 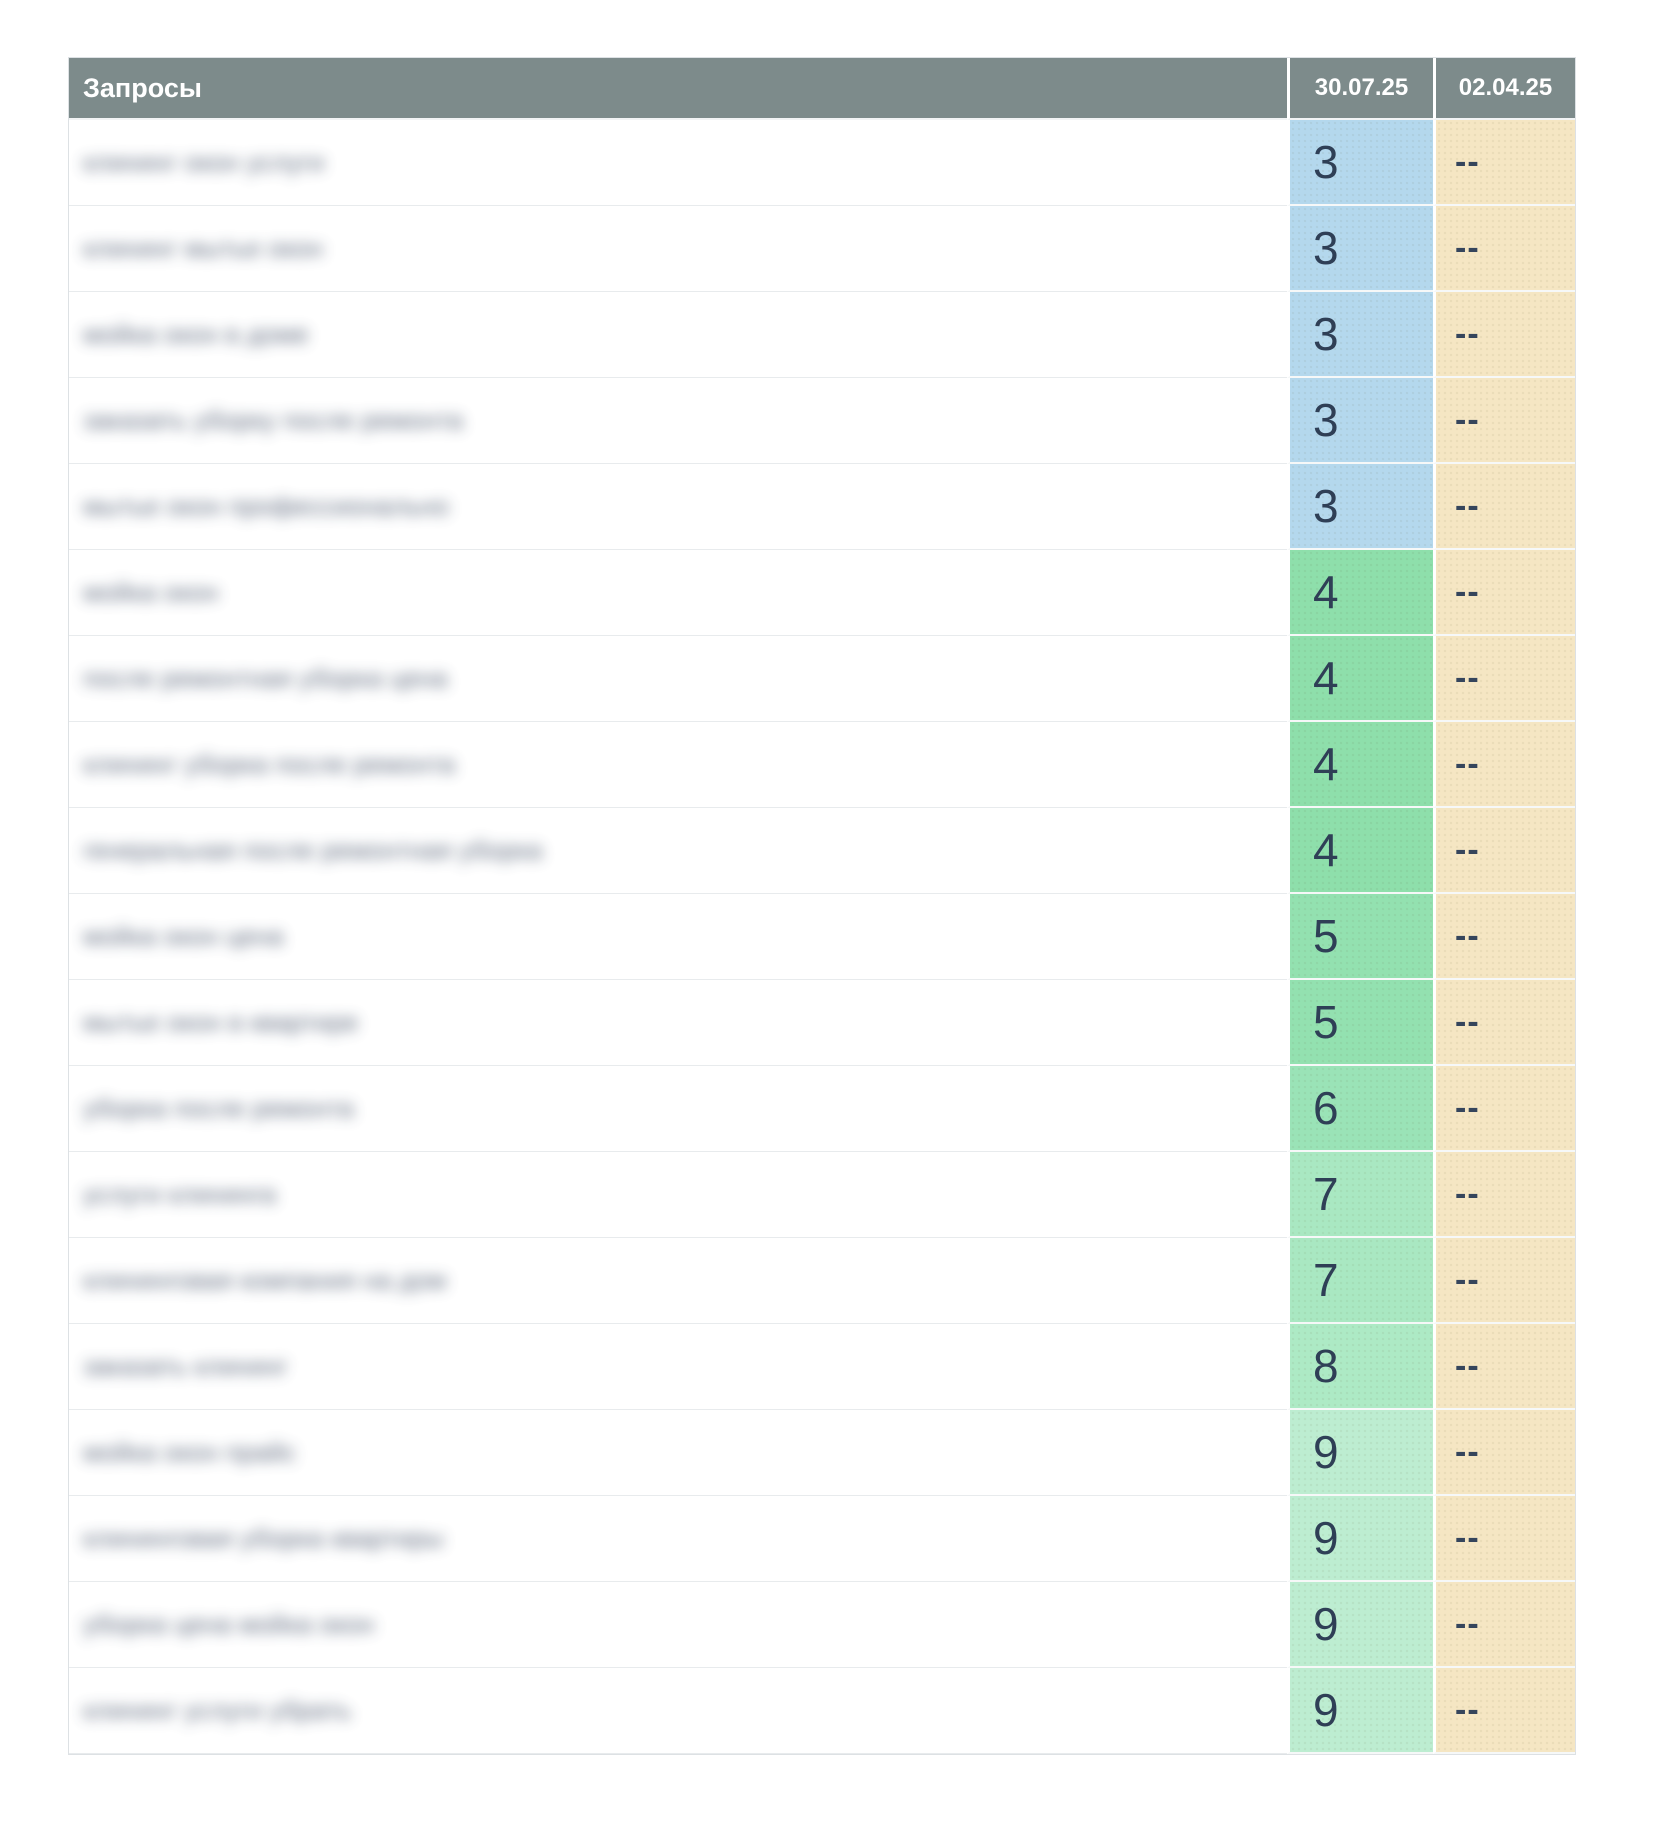 I want to click on table-row: мойка окон прайс 9 --, so click(x=822, y=1453).